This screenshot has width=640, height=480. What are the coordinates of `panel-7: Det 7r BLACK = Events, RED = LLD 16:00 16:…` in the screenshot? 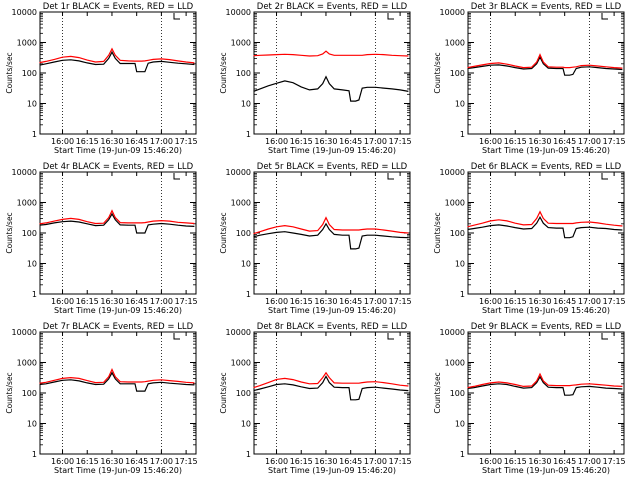 It's located at (101, 398).